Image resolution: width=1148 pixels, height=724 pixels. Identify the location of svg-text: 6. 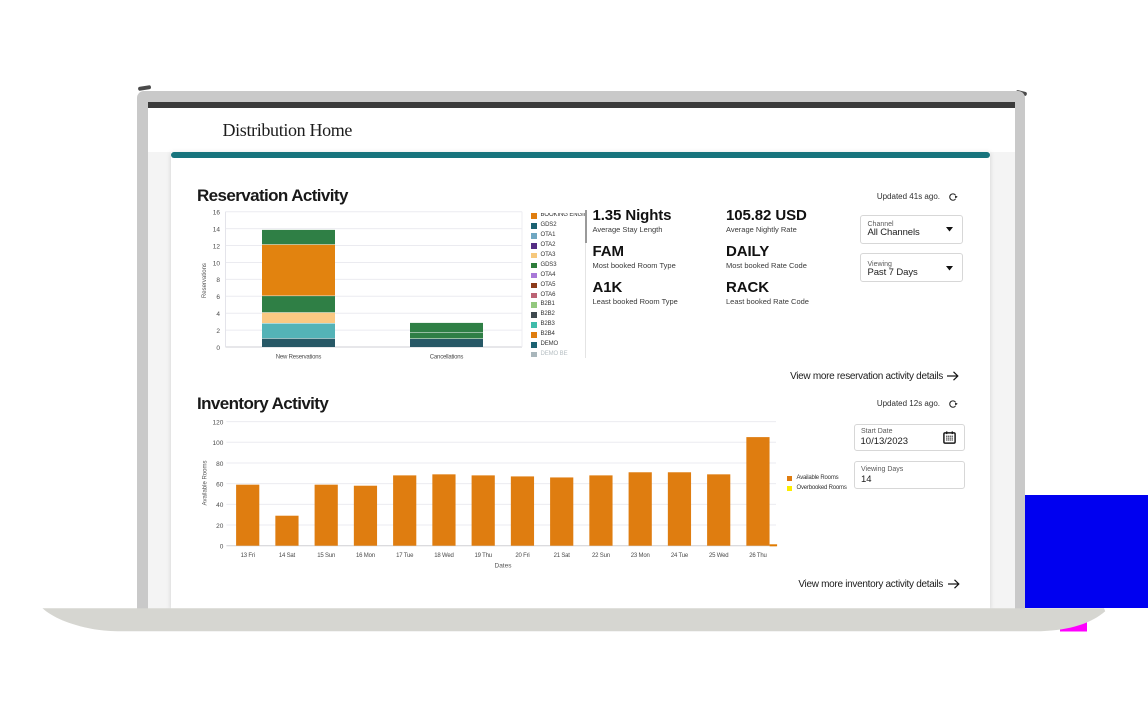
(218, 297).